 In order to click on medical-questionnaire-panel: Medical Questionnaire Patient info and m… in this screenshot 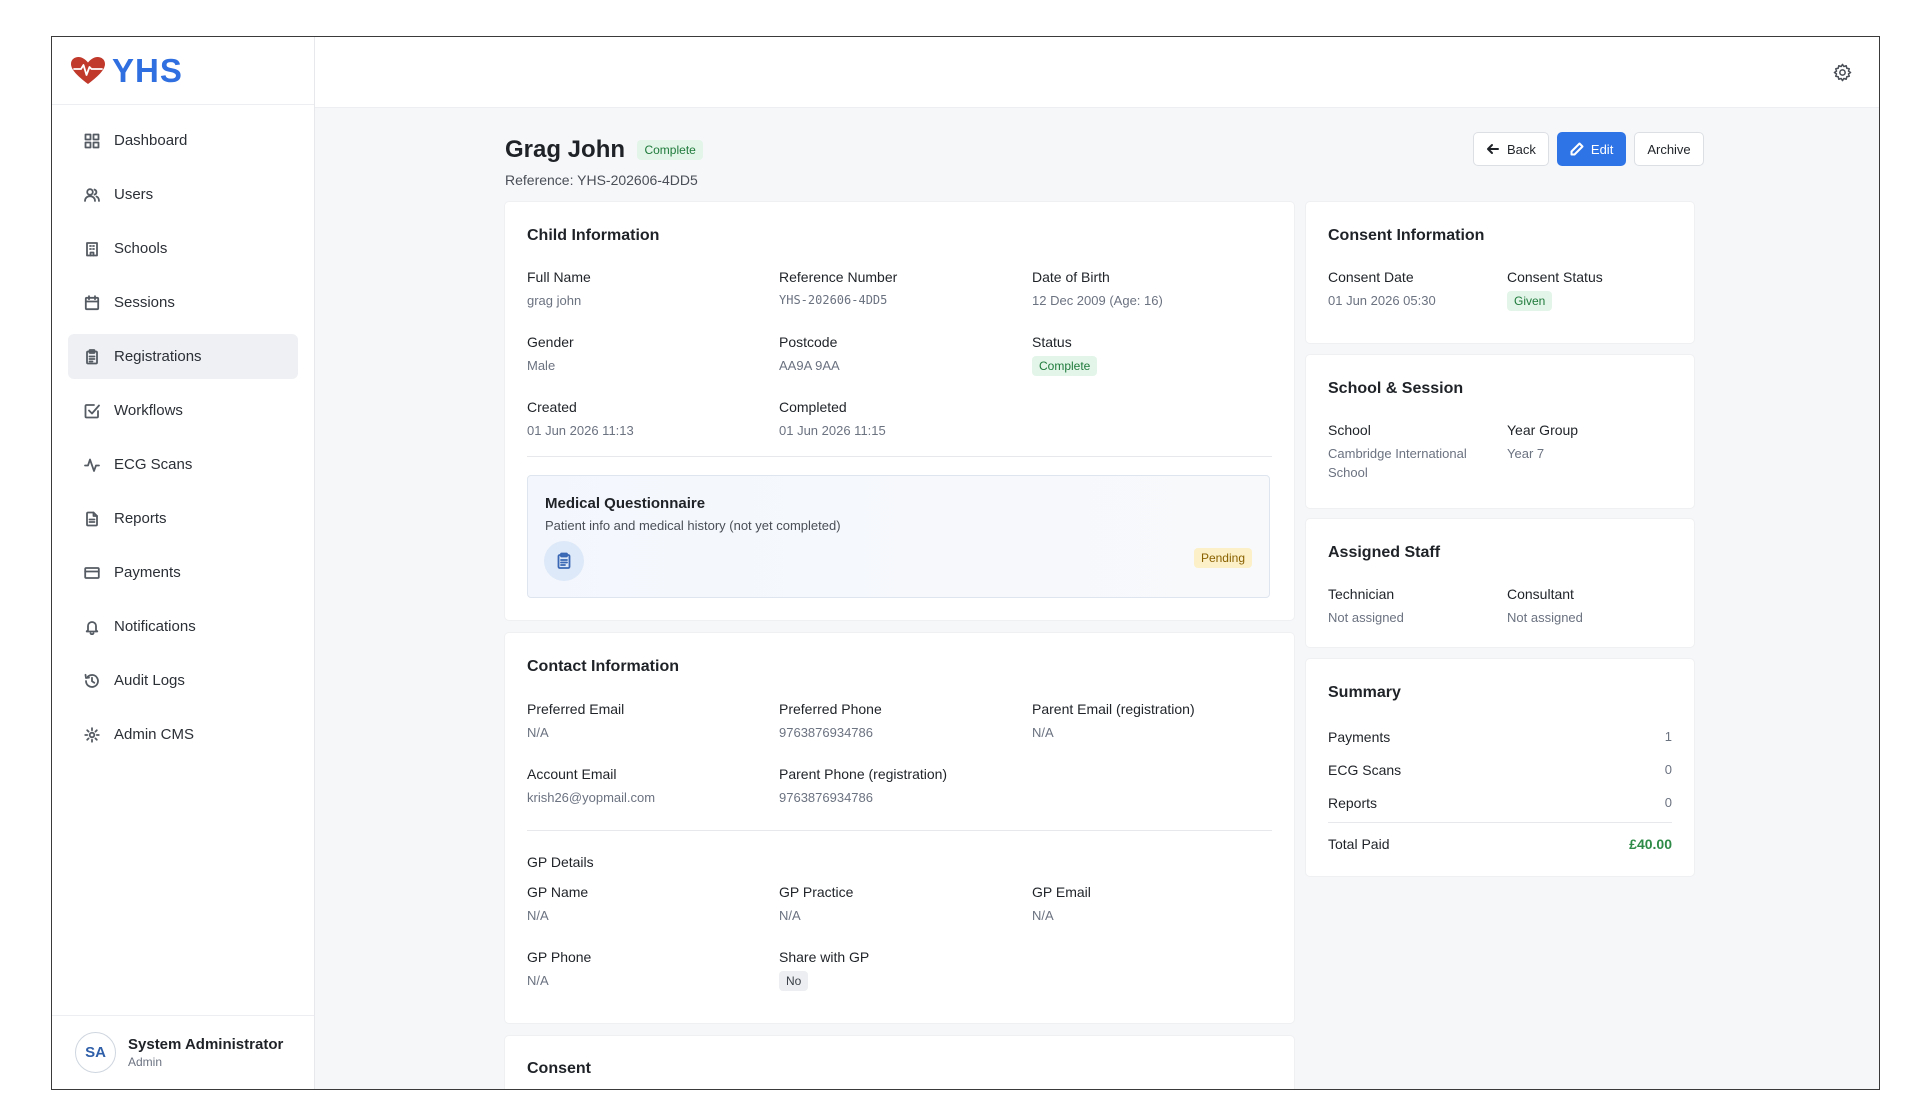, I will do `click(898, 536)`.